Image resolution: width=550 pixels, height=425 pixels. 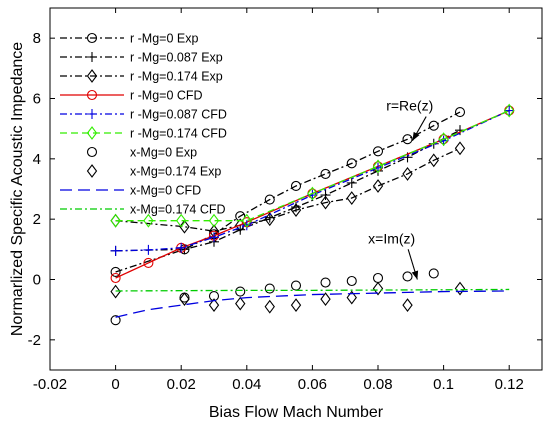 What do you see at coordinates (409, 106) in the screenshot?
I see `annotation-label: r=Re(z)` at bounding box center [409, 106].